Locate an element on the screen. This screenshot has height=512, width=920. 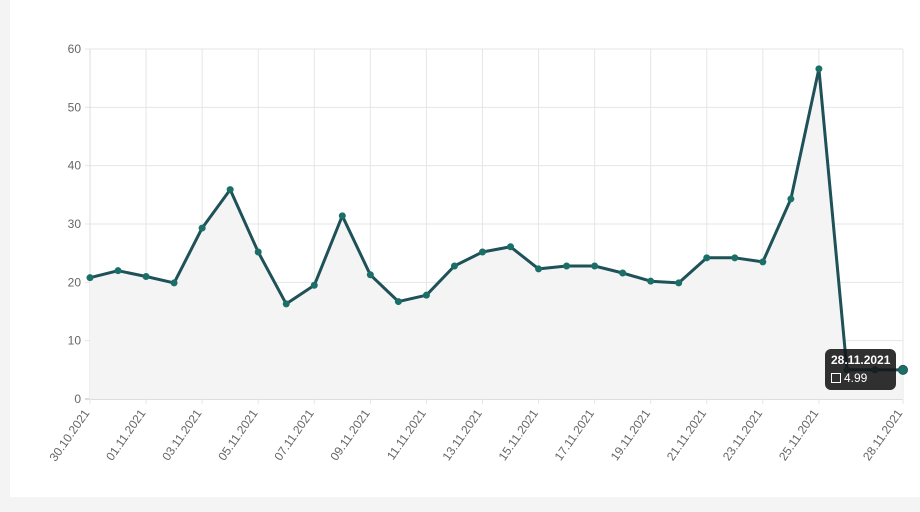
y-tick-label: 0 is located at coordinates (77, 399).